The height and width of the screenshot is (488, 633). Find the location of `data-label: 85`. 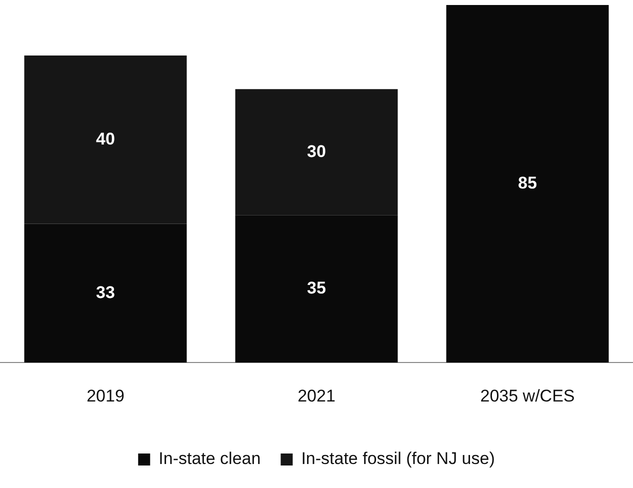

data-label: 85 is located at coordinates (527, 182).